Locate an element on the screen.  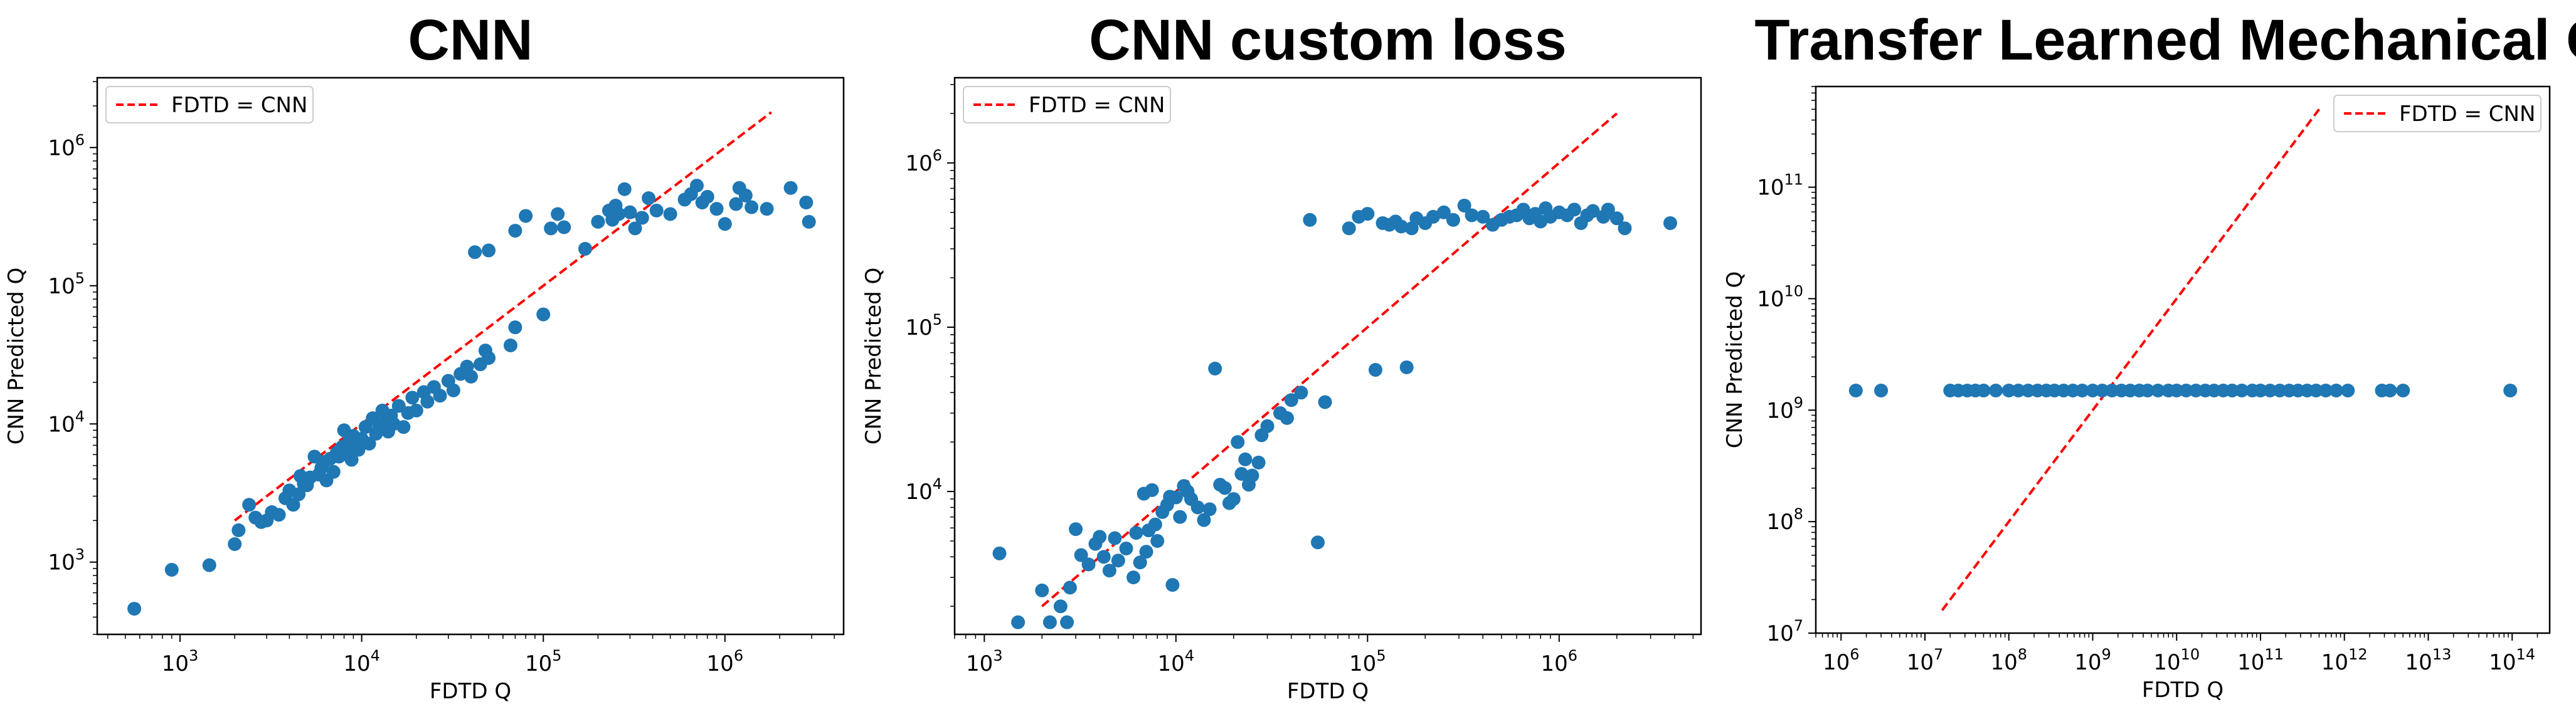
text-span: 7 is located at coordinates (1798, 625).